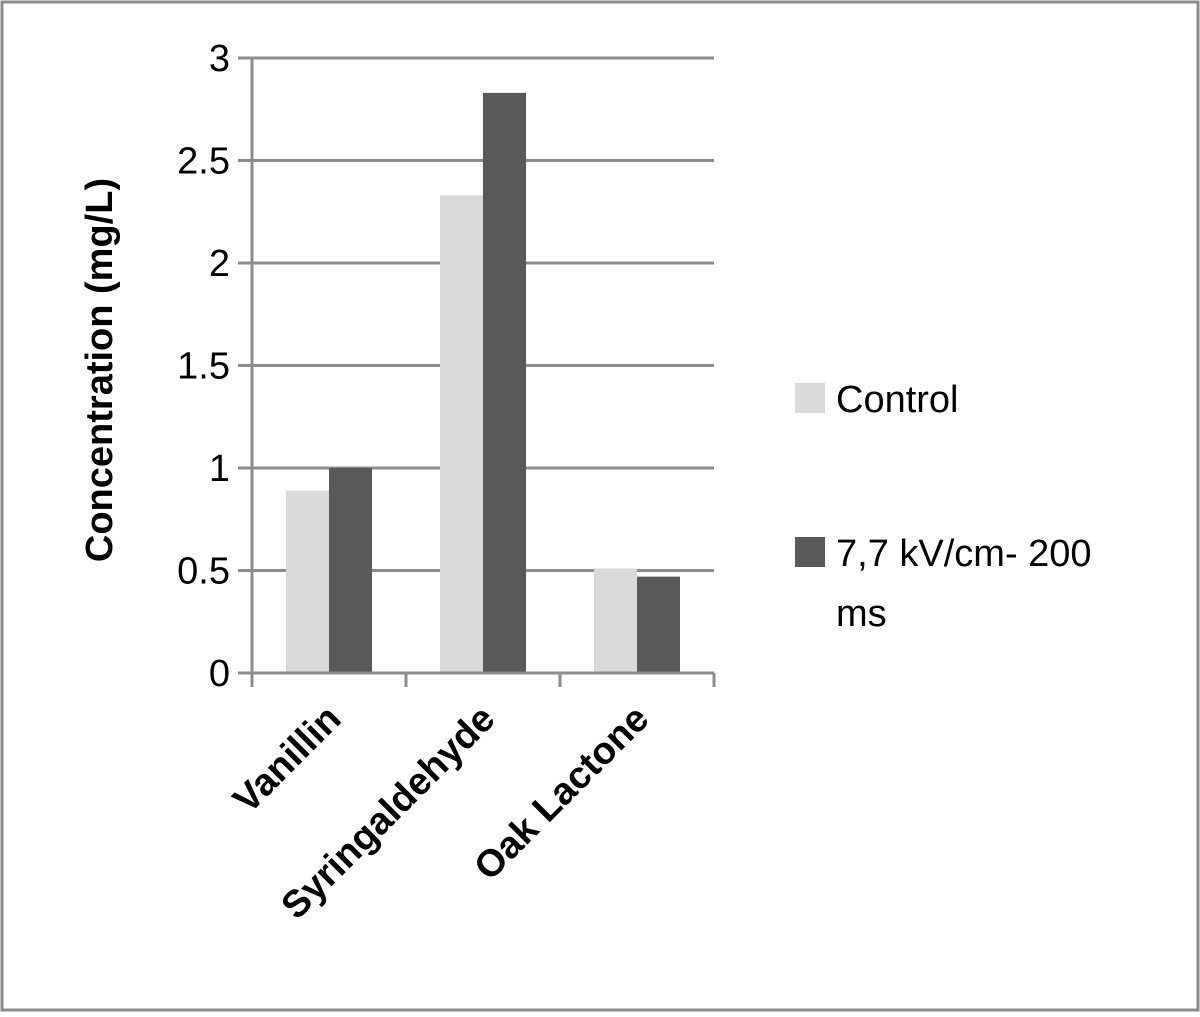  I want to click on y-tick-label: 2.5, so click(203, 162).